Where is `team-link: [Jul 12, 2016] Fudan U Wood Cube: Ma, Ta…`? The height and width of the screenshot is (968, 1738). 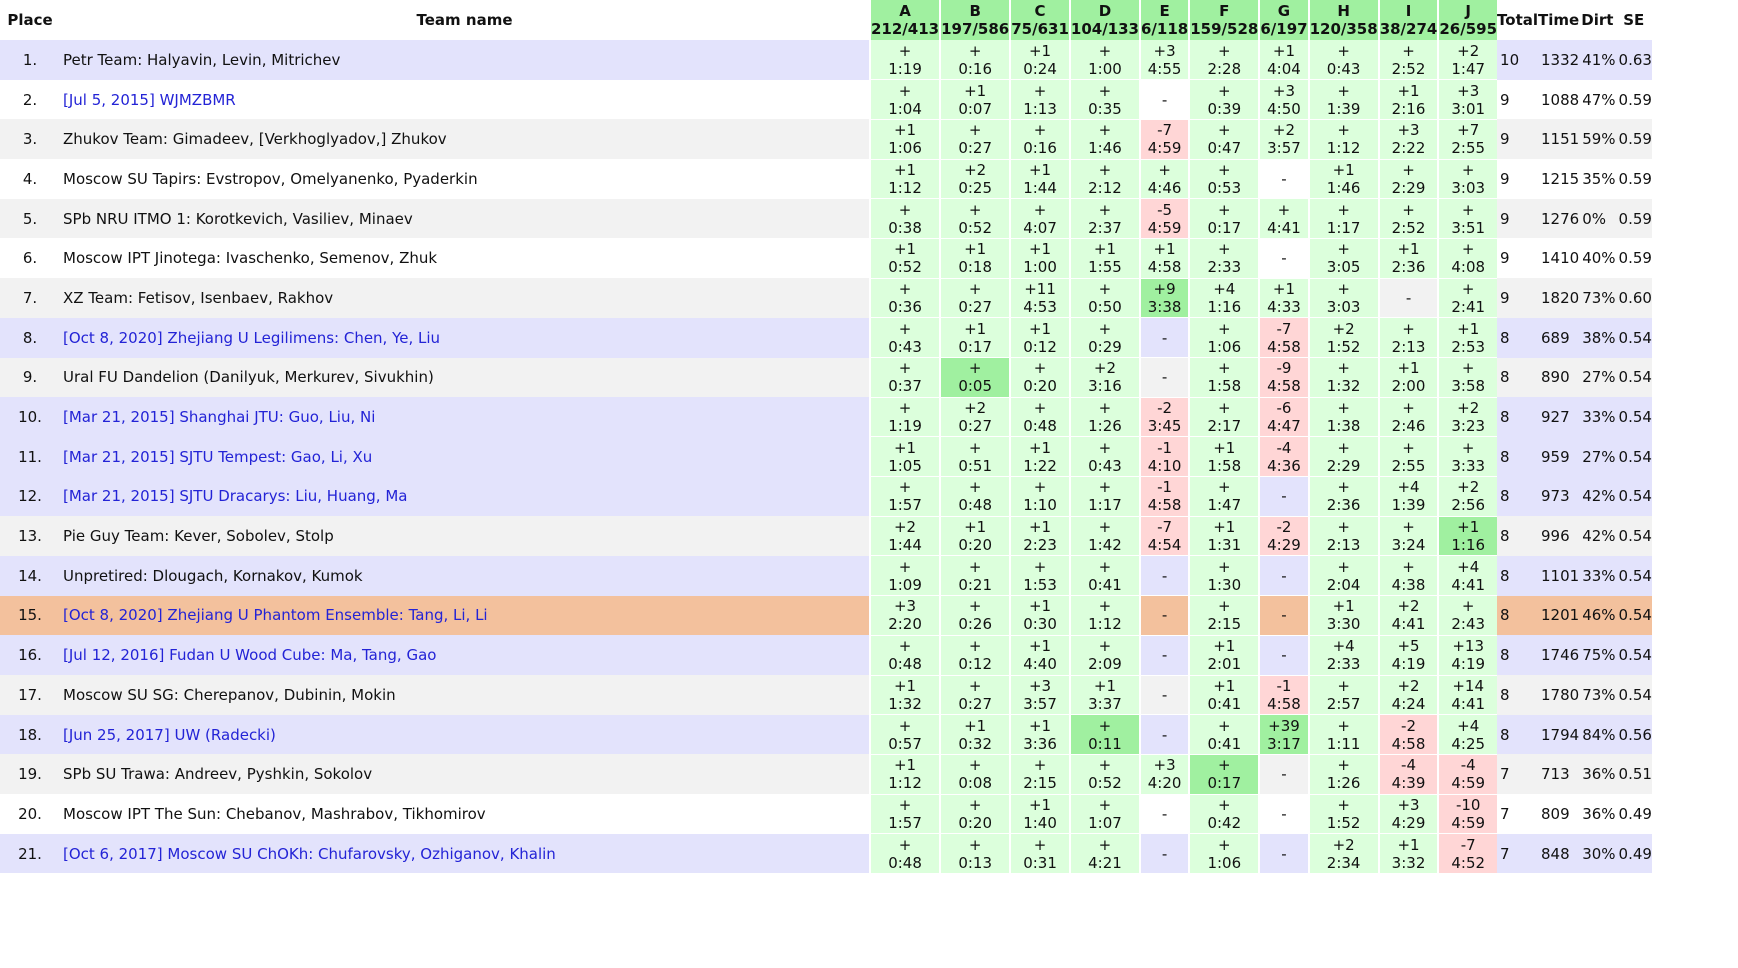
team-link: [Jul 12, 2016] Fudan U Wood Cube: Ma, Ta… is located at coordinates (250, 655).